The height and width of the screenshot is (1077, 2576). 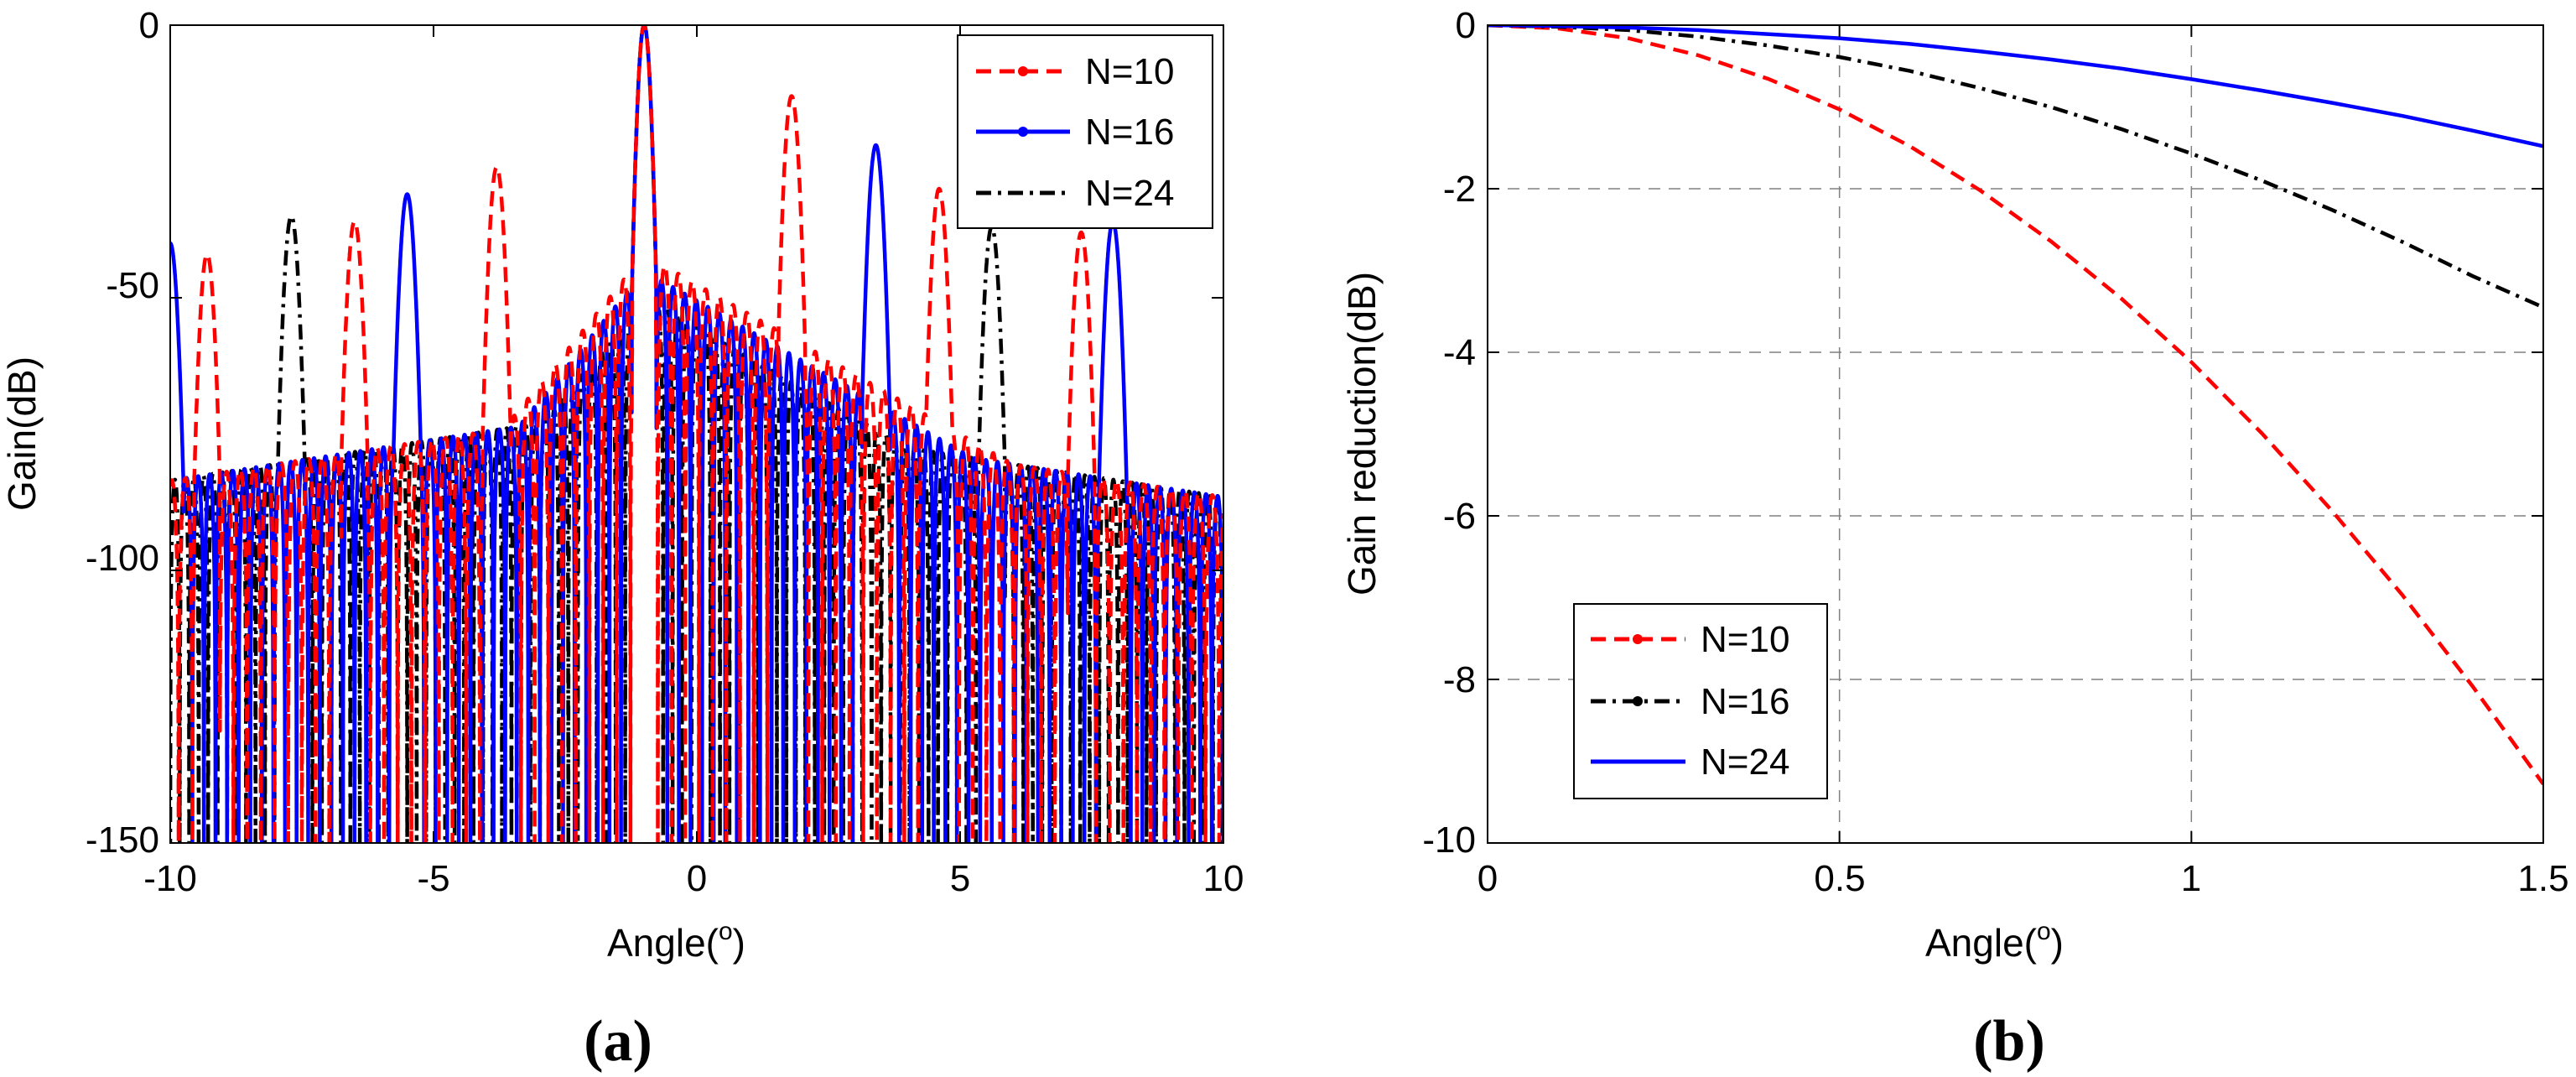 What do you see at coordinates (1449, 840) in the screenshot?
I see `y-tick-label: -10` at bounding box center [1449, 840].